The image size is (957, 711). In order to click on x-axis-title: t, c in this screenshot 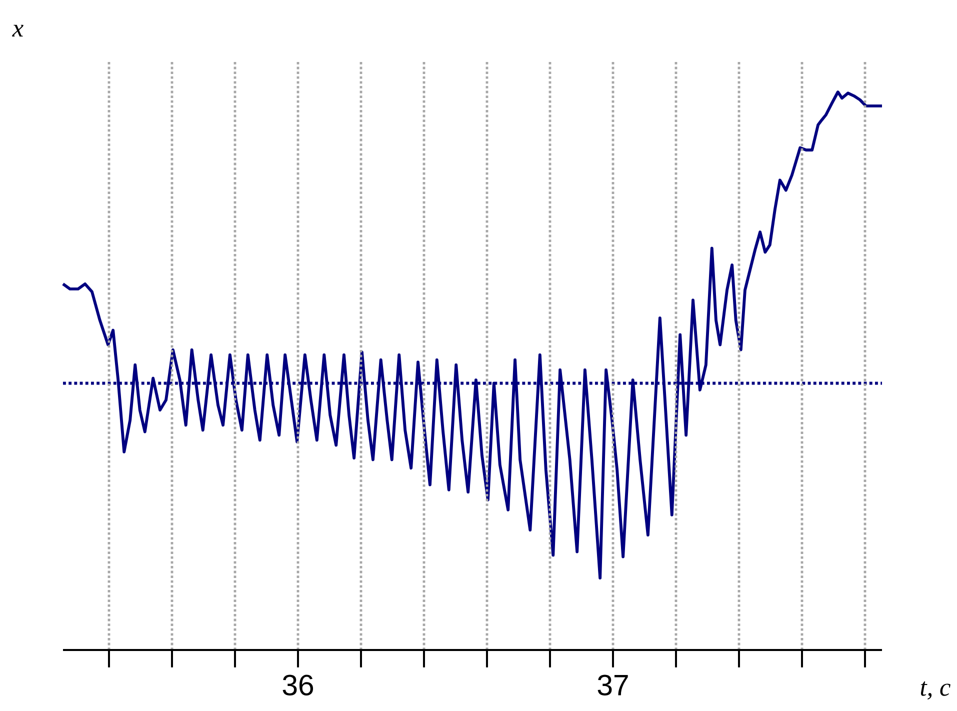, I will do `click(935, 690)`.